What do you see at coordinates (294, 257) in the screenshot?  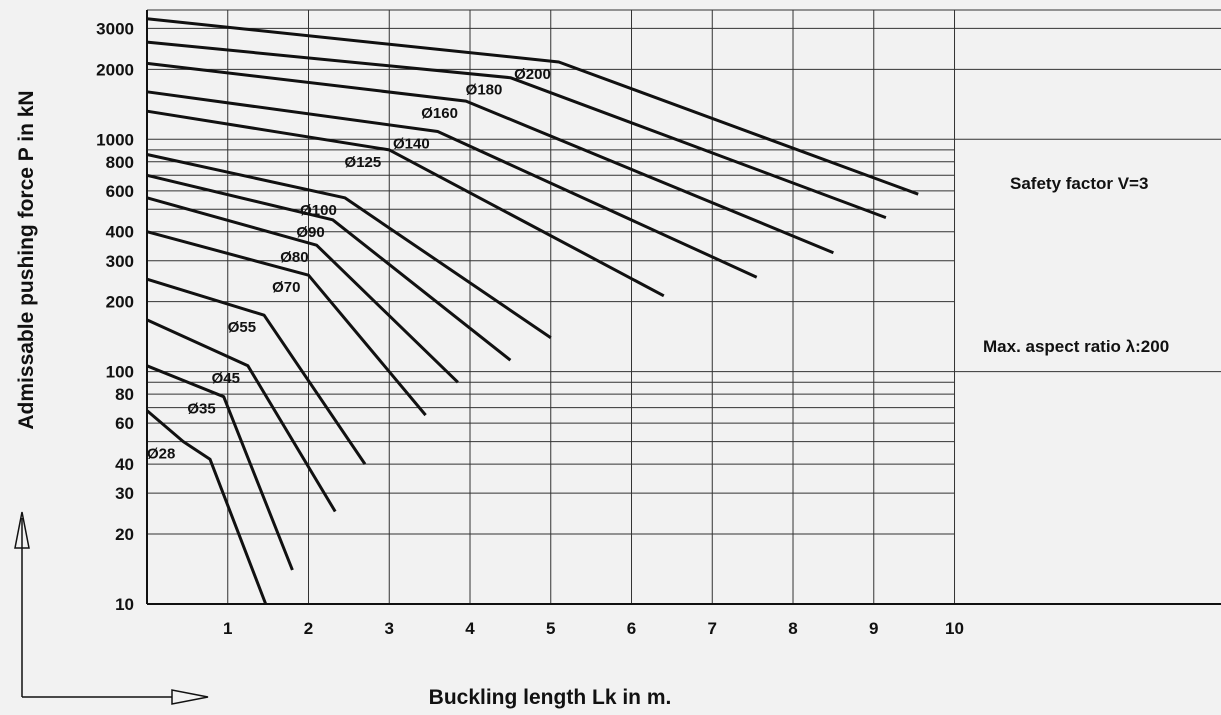 I see `series-label: Ø80` at bounding box center [294, 257].